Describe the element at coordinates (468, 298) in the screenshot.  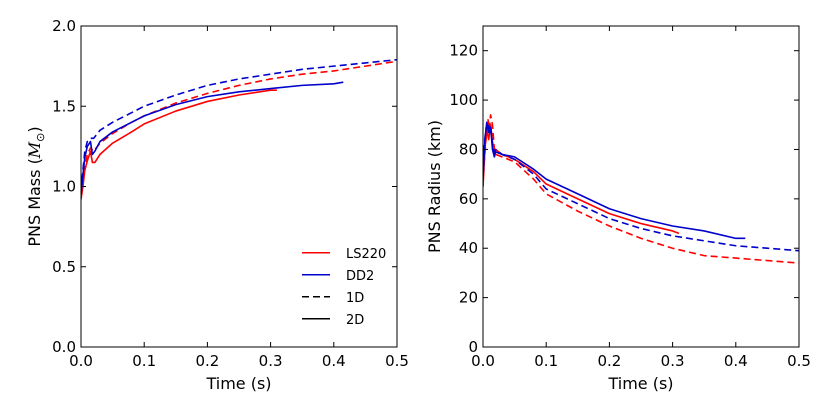
I see `y-tick-label: 20` at that location.